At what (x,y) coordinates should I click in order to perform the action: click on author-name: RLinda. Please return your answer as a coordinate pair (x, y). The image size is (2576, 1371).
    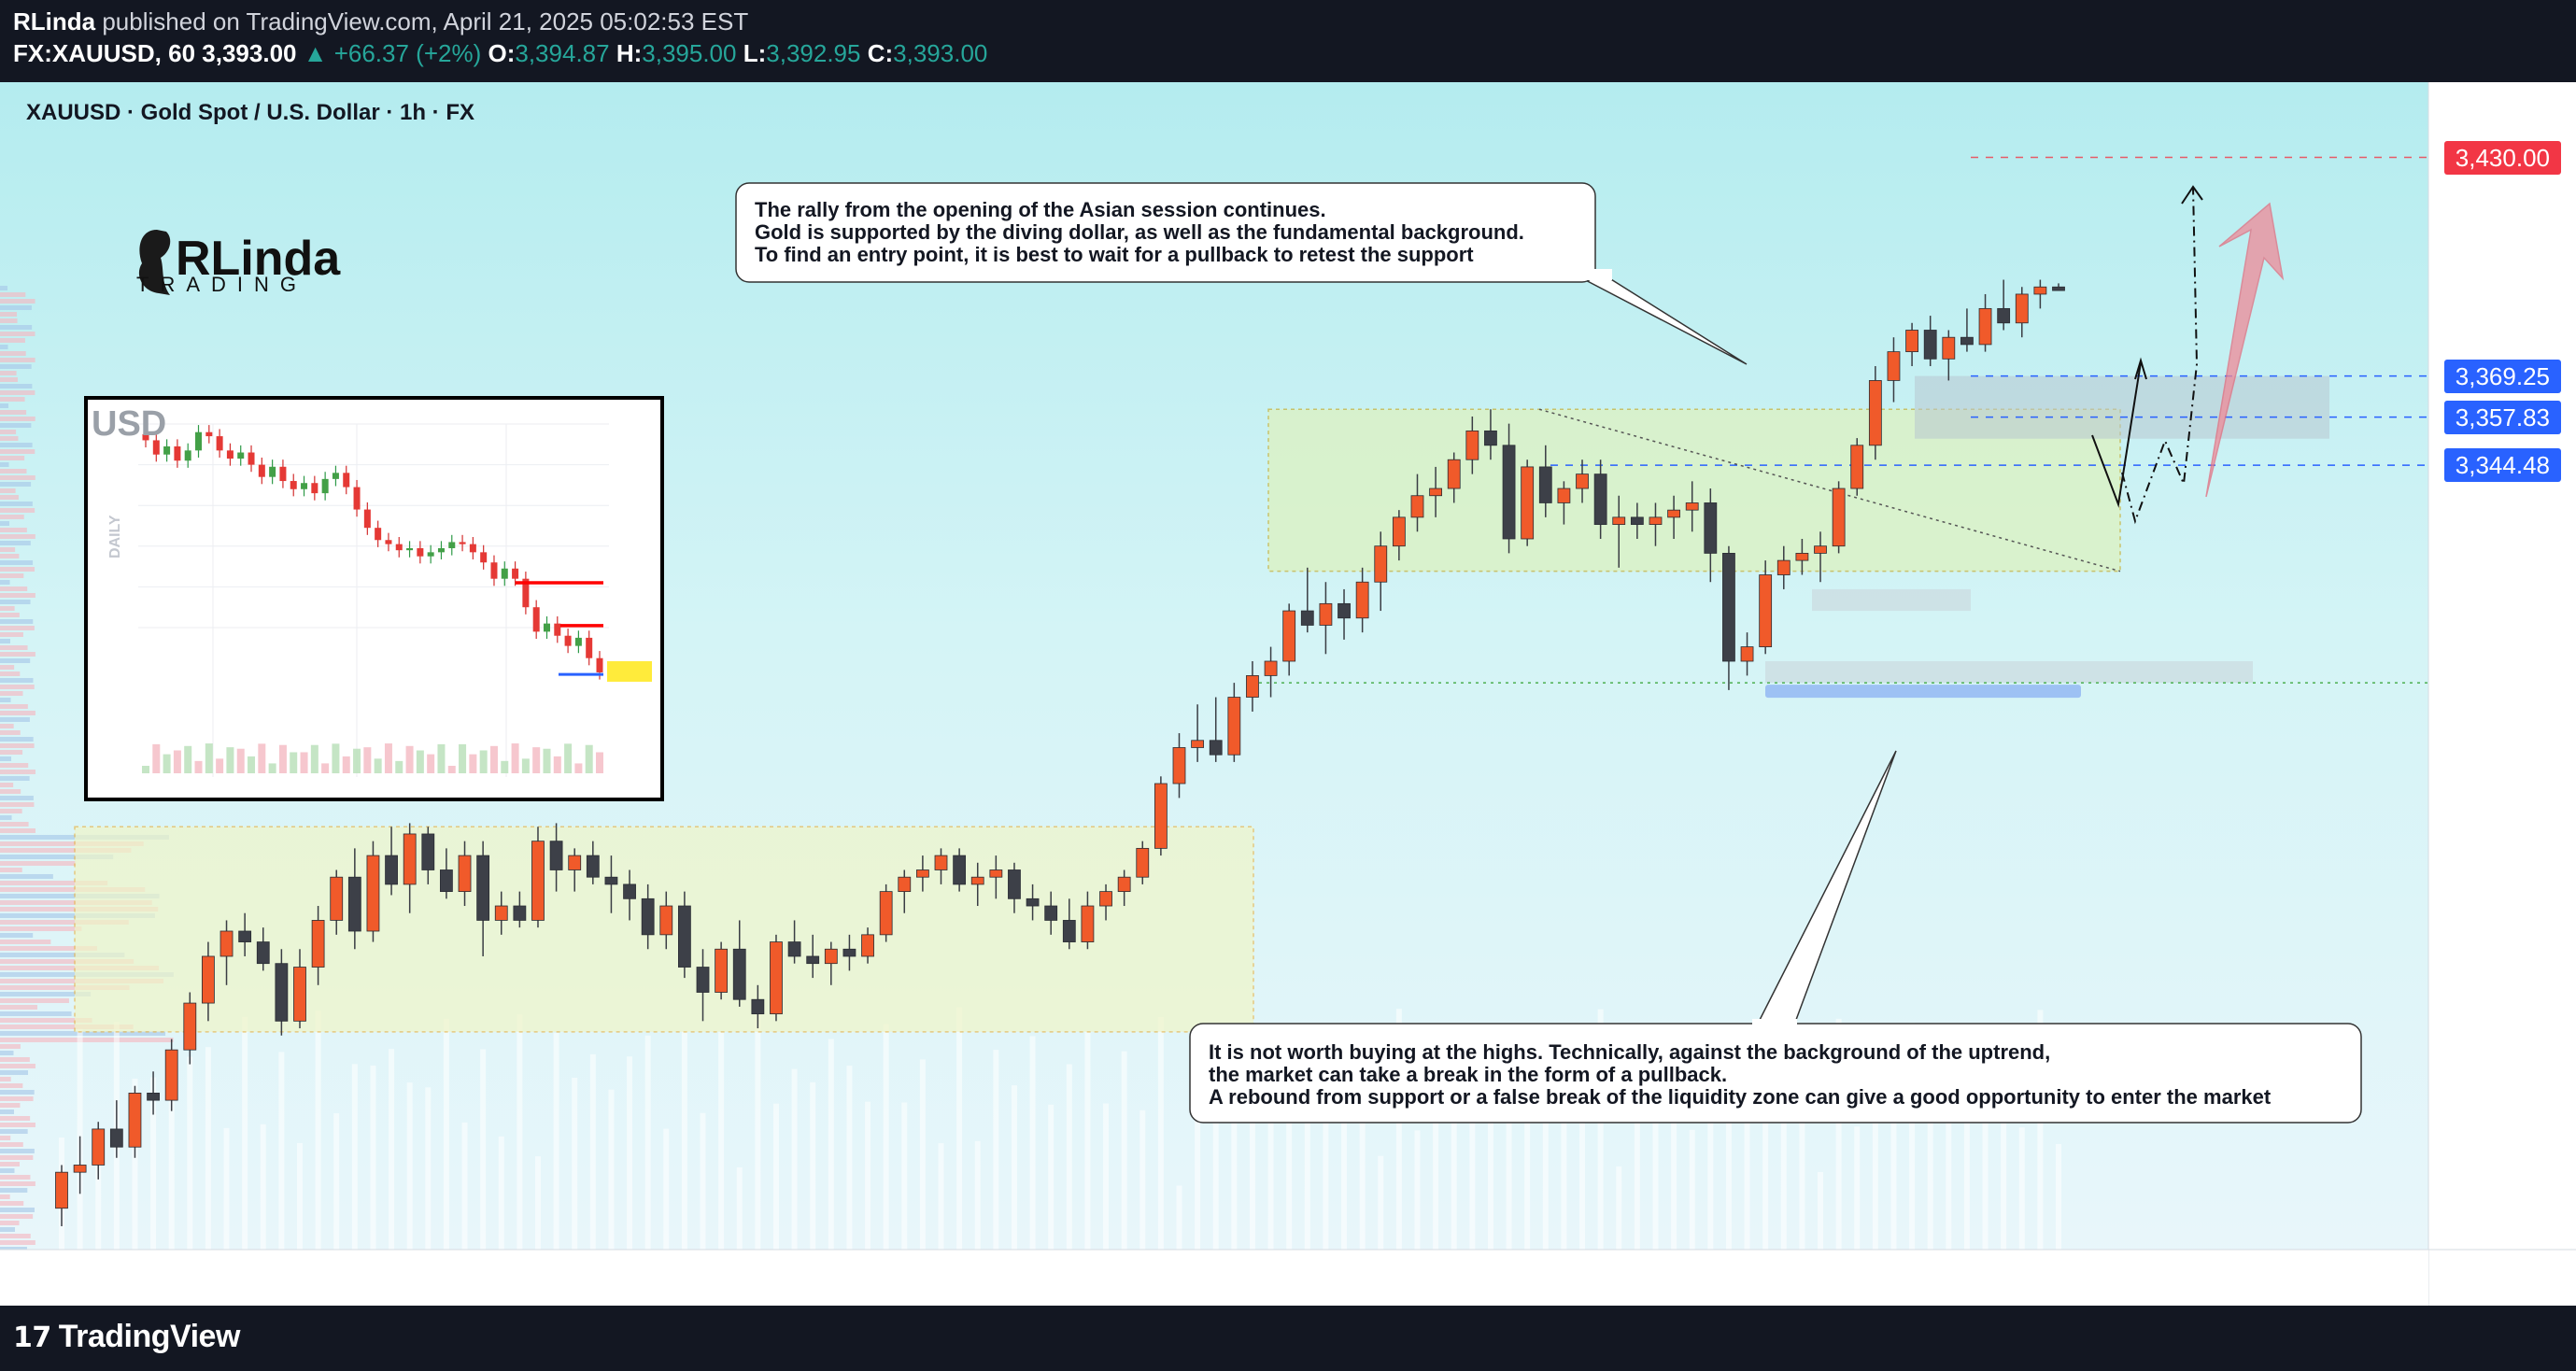
    Looking at the image, I should click on (54, 21).